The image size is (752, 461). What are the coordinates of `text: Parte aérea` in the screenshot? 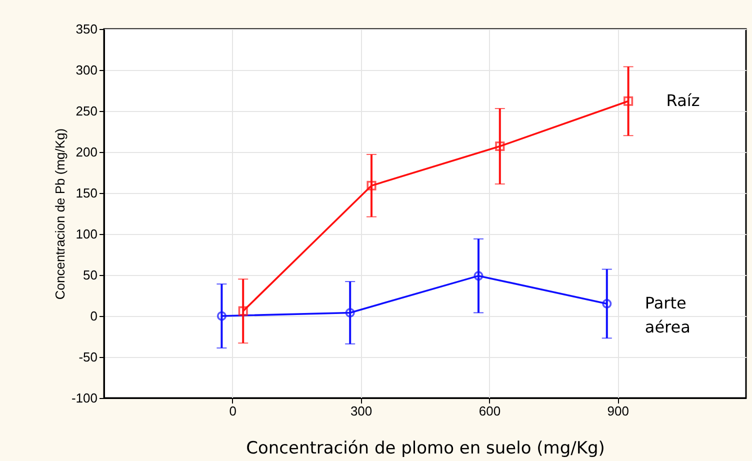 It's located at (667, 315).